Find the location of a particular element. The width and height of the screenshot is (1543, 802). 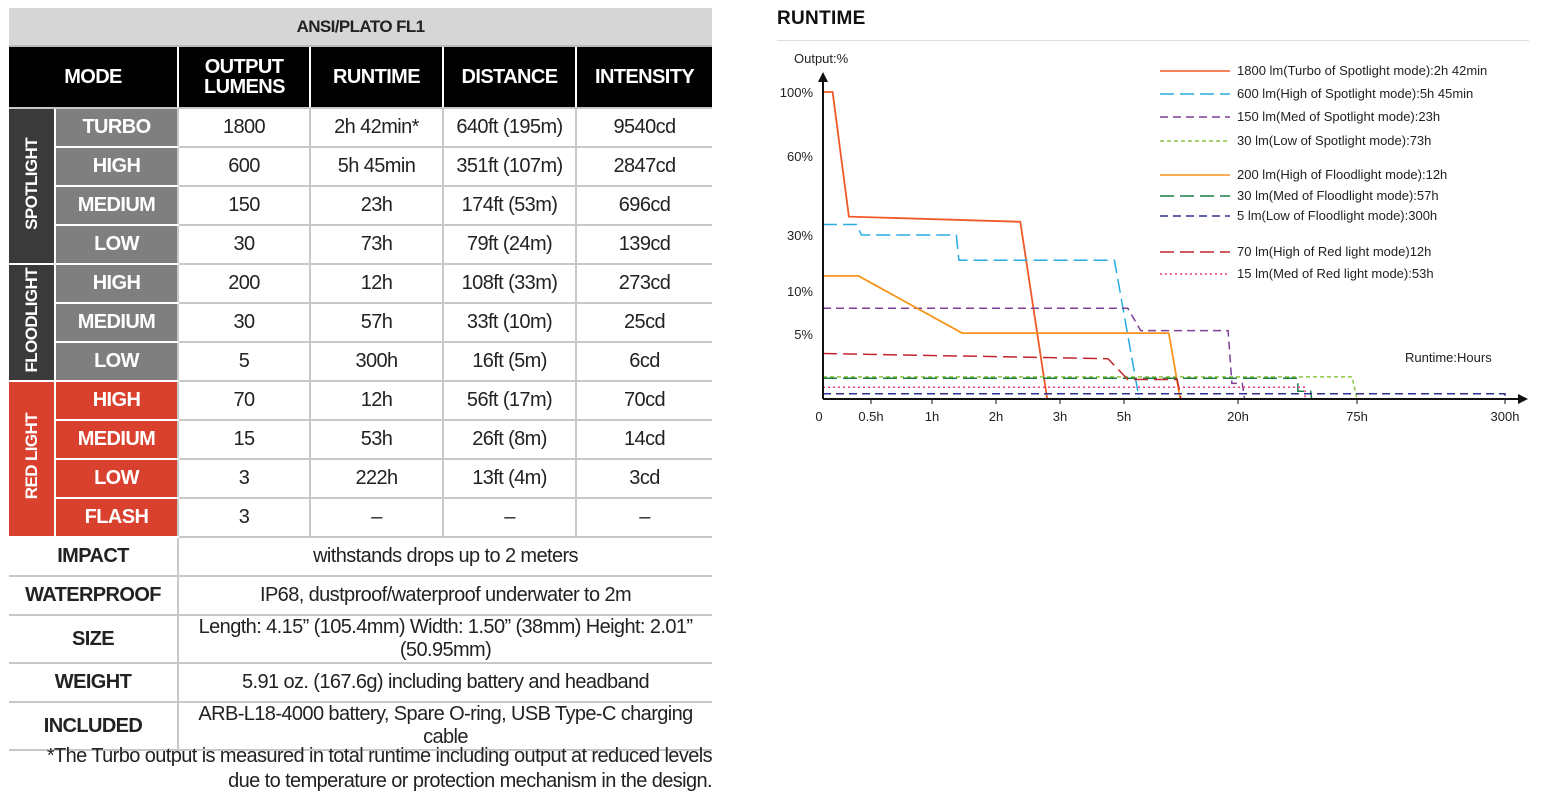

x-tick-label: 20h is located at coordinates (1238, 416).